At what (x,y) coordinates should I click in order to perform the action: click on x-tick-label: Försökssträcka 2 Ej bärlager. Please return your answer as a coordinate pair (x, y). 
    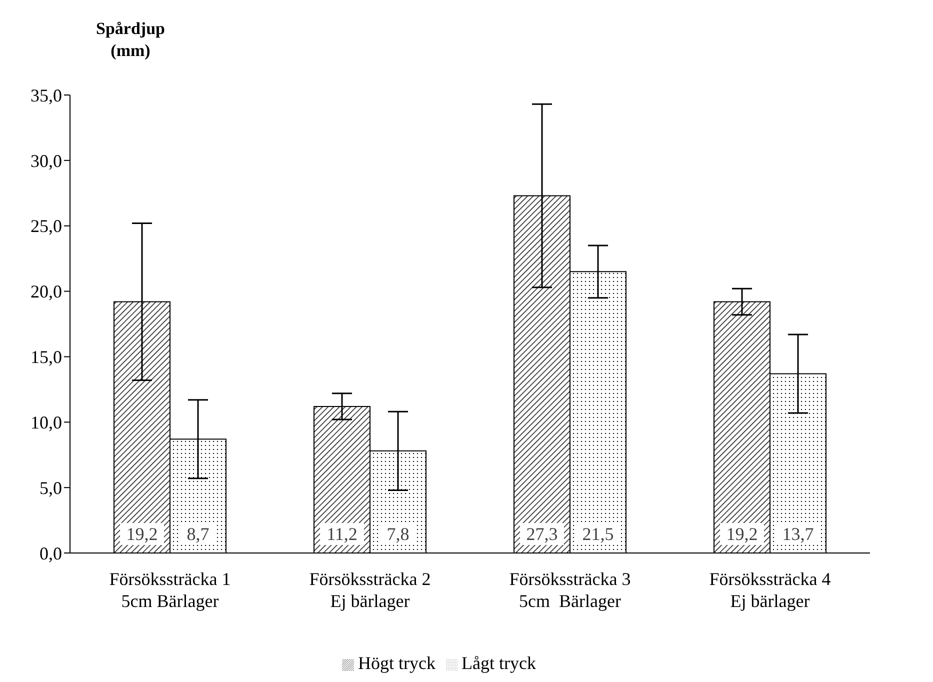
    Looking at the image, I should click on (370, 590).